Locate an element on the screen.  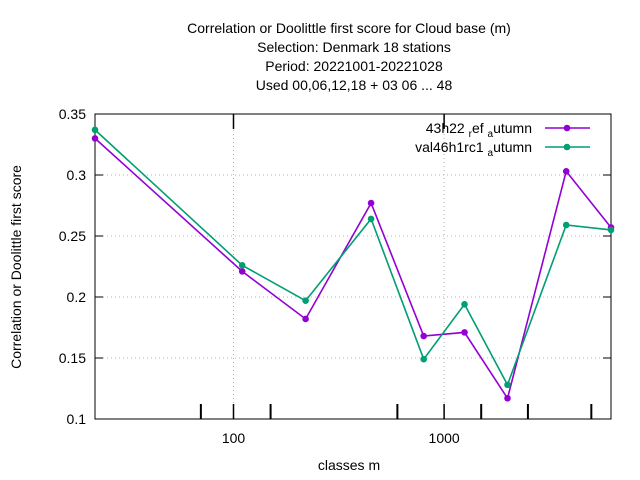
x-axis-label: classes m is located at coordinates (349, 465).